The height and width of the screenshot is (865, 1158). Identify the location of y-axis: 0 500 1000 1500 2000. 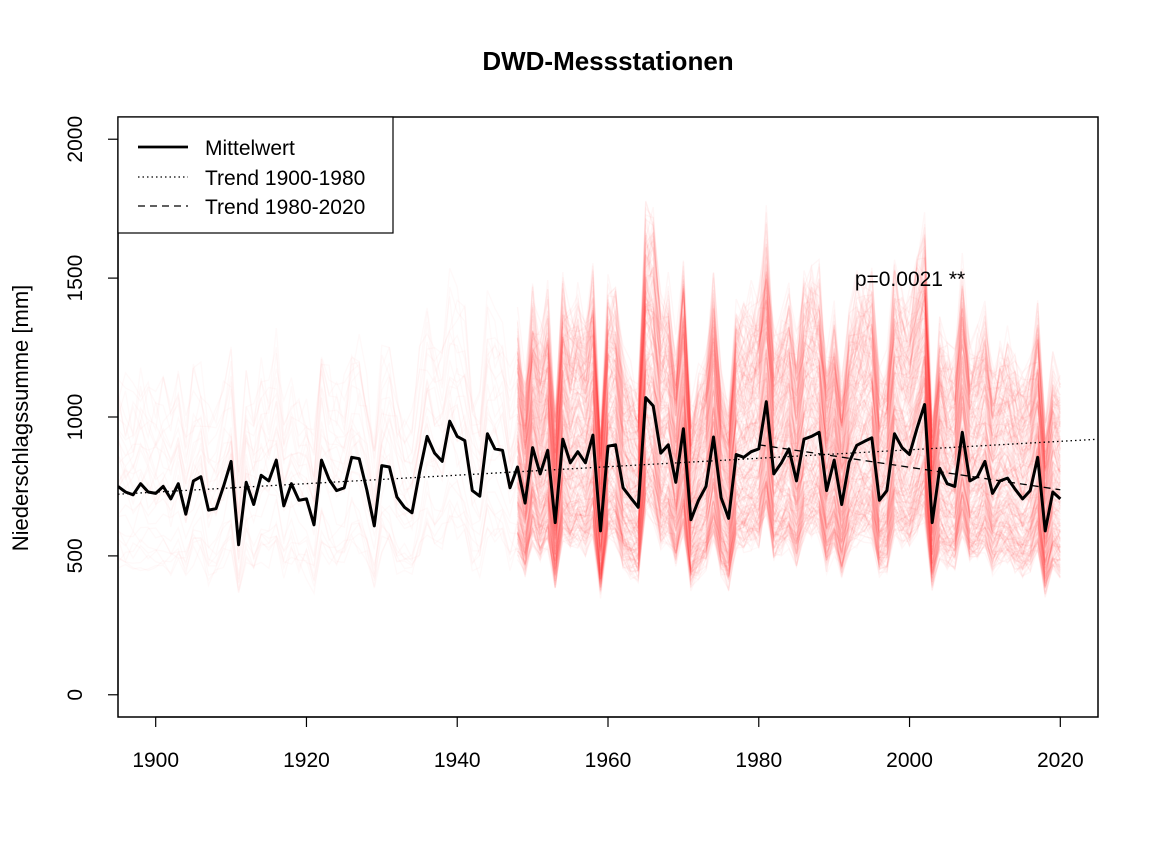
(91, 408).